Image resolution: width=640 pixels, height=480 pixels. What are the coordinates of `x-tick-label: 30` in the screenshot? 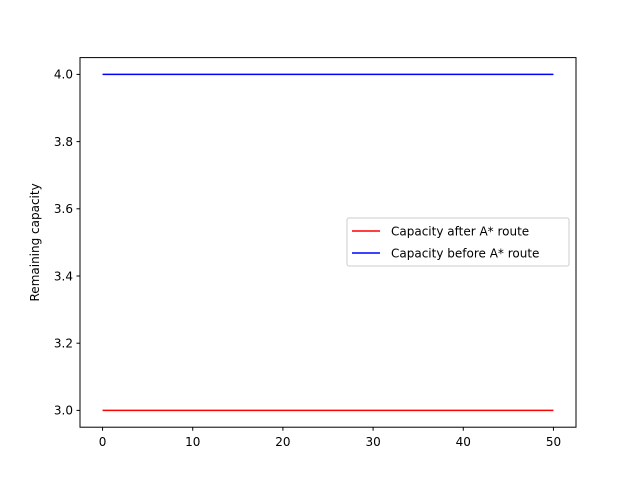 It's located at (372, 442).